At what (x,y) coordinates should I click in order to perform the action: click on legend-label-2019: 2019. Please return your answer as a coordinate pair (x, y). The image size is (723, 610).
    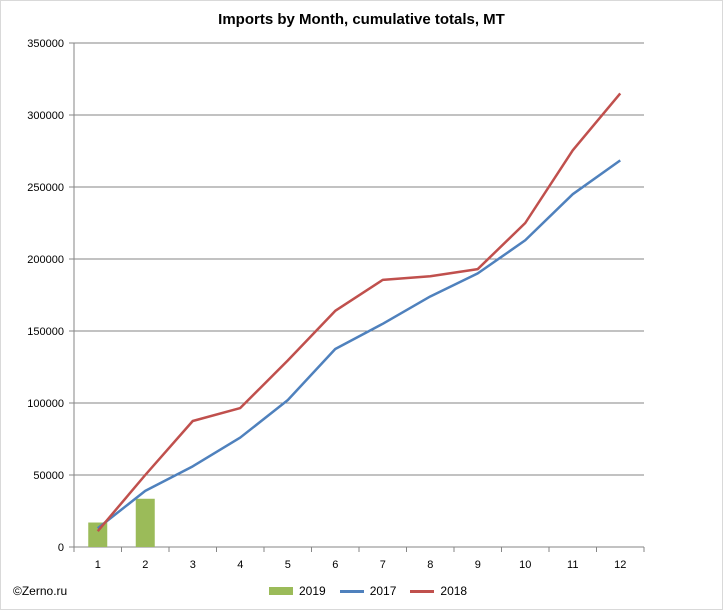
    Looking at the image, I should click on (312, 591).